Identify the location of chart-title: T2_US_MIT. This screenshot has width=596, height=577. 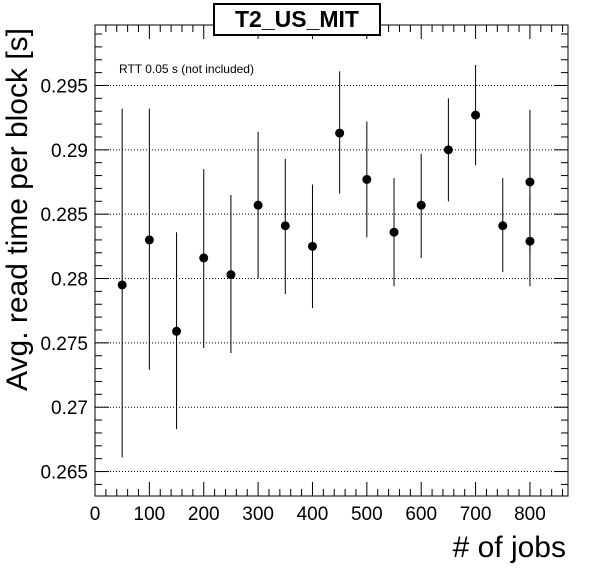
(297, 19).